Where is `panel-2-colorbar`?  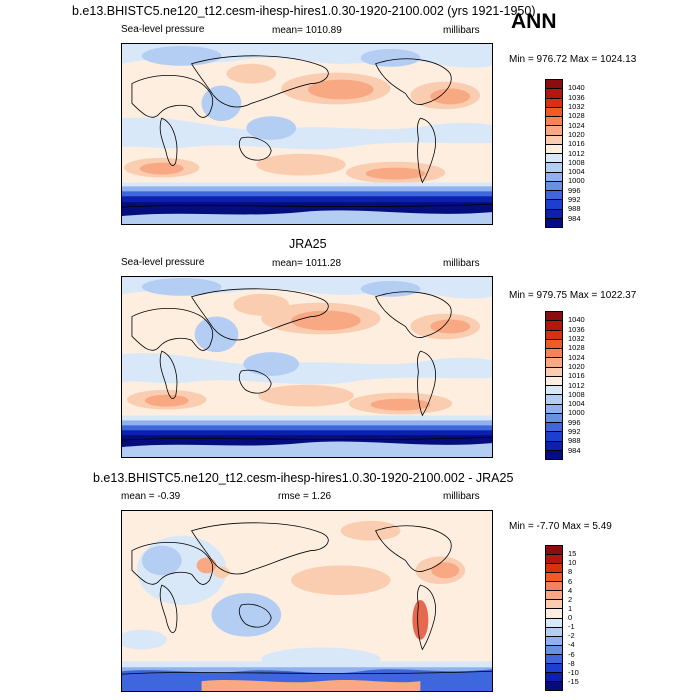 panel-2-colorbar is located at coordinates (554, 385).